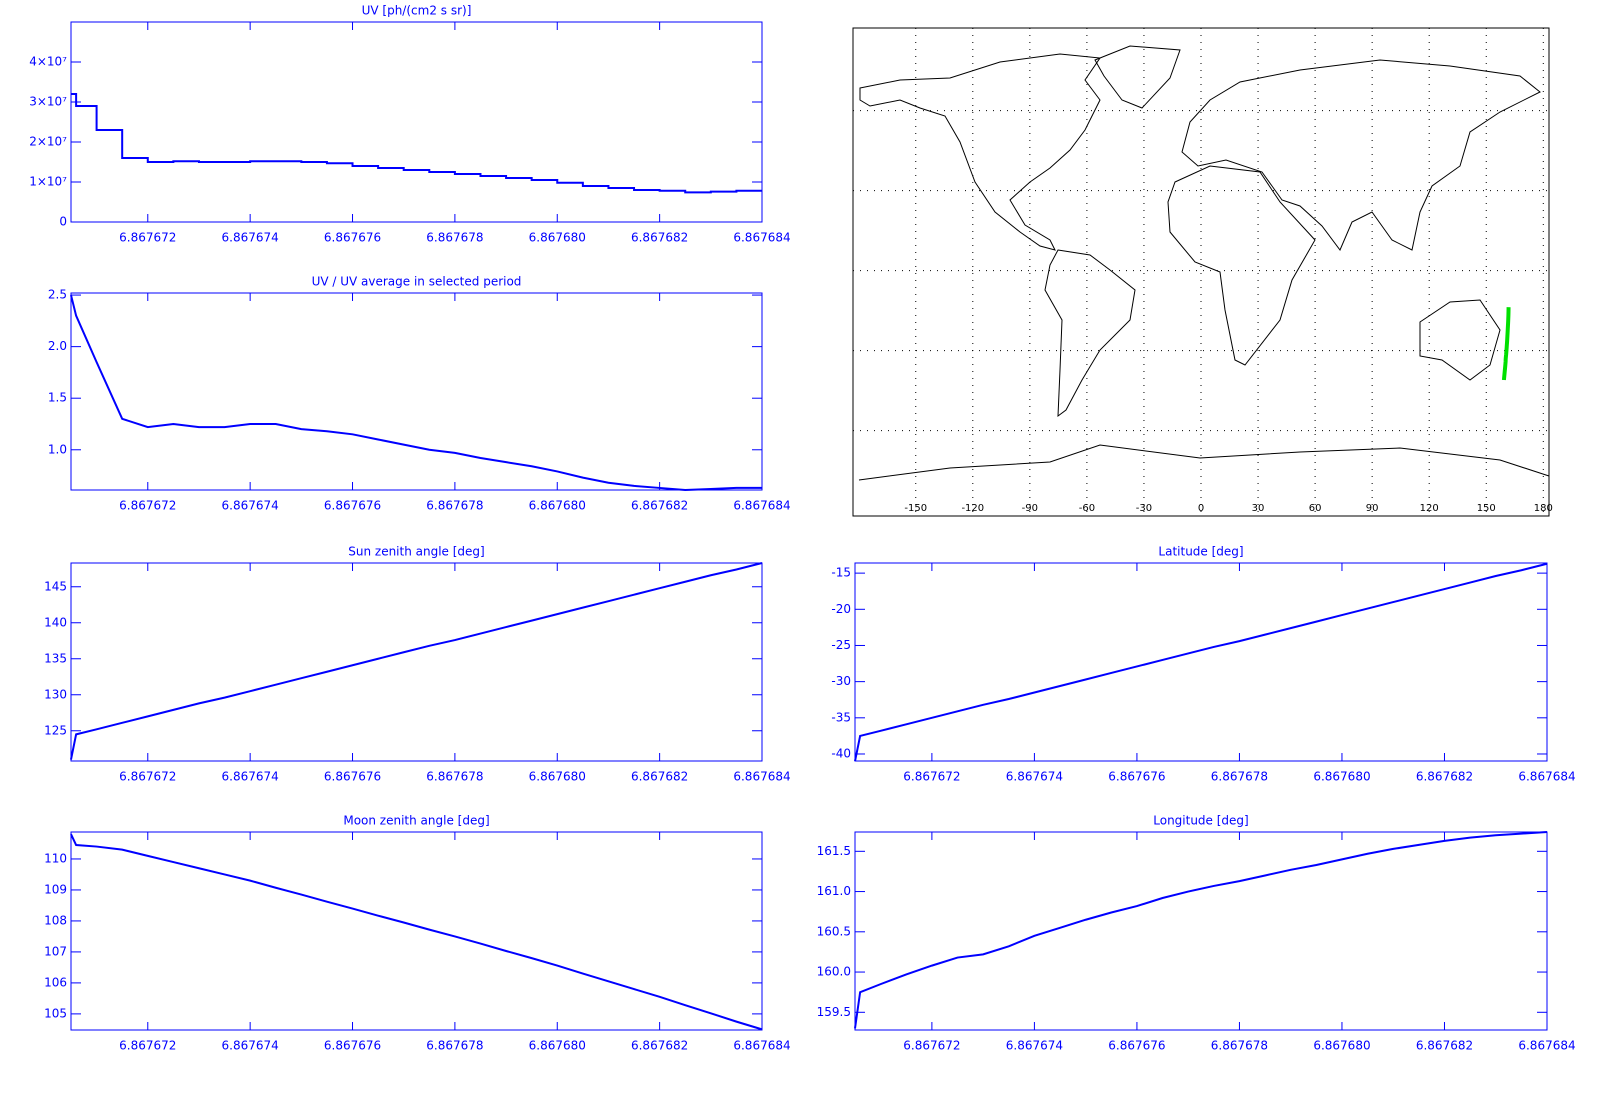 This screenshot has width=1600, height=1100. Describe the element at coordinates (55, 1013) in the screenshot. I see `y-tick-label: 105` at that location.